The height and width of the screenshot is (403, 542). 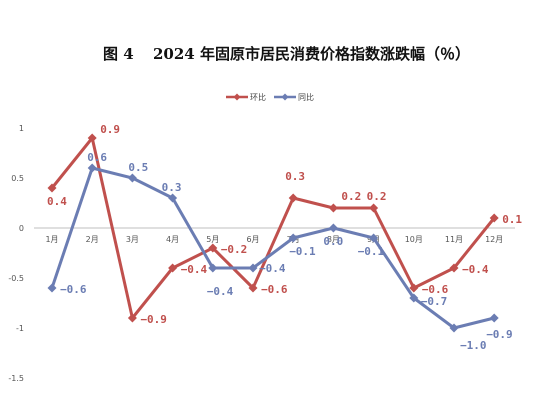 I want to click on x-tick-label: 11月, so click(x=454, y=239).